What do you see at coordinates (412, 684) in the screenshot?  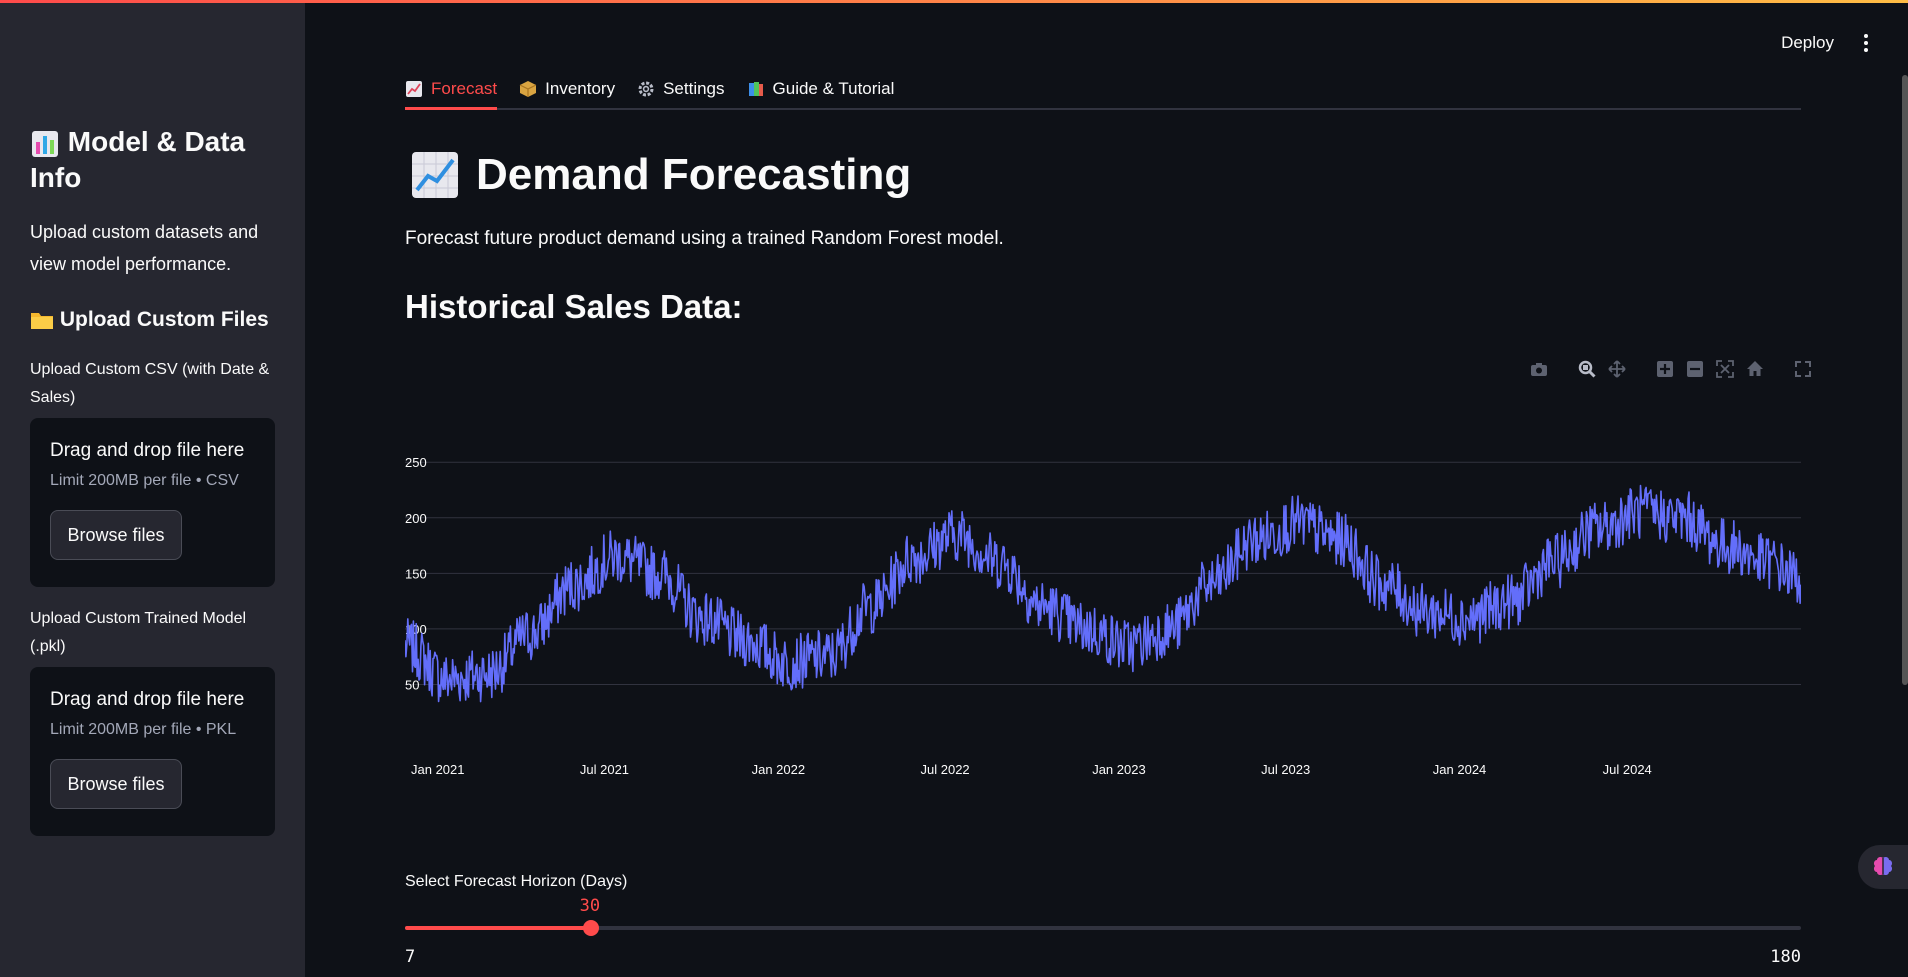 I see `y-tick-label: 50` at bounding box center [412, 684].